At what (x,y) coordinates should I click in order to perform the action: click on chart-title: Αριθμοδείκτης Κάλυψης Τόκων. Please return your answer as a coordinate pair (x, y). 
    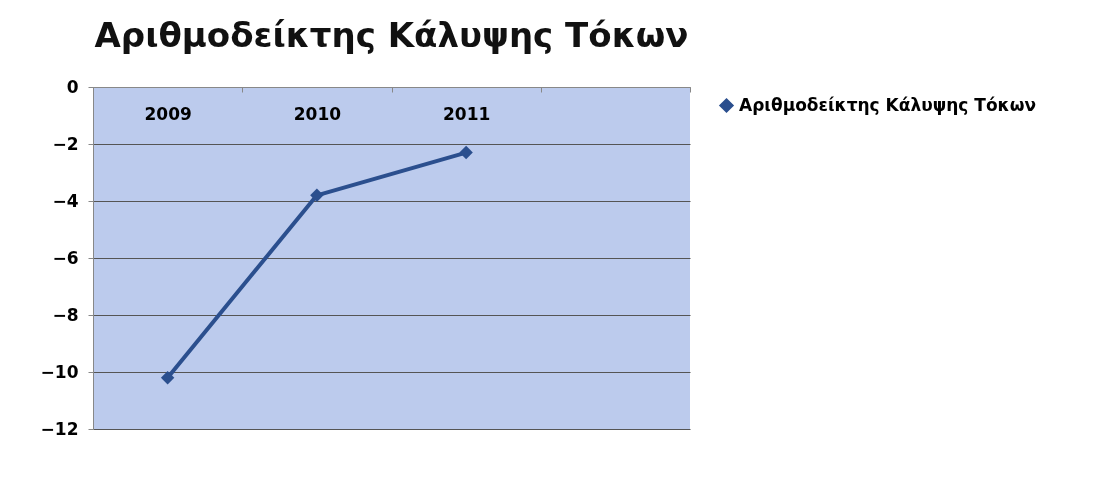
    Looking at the image, I should click on (391, 35).